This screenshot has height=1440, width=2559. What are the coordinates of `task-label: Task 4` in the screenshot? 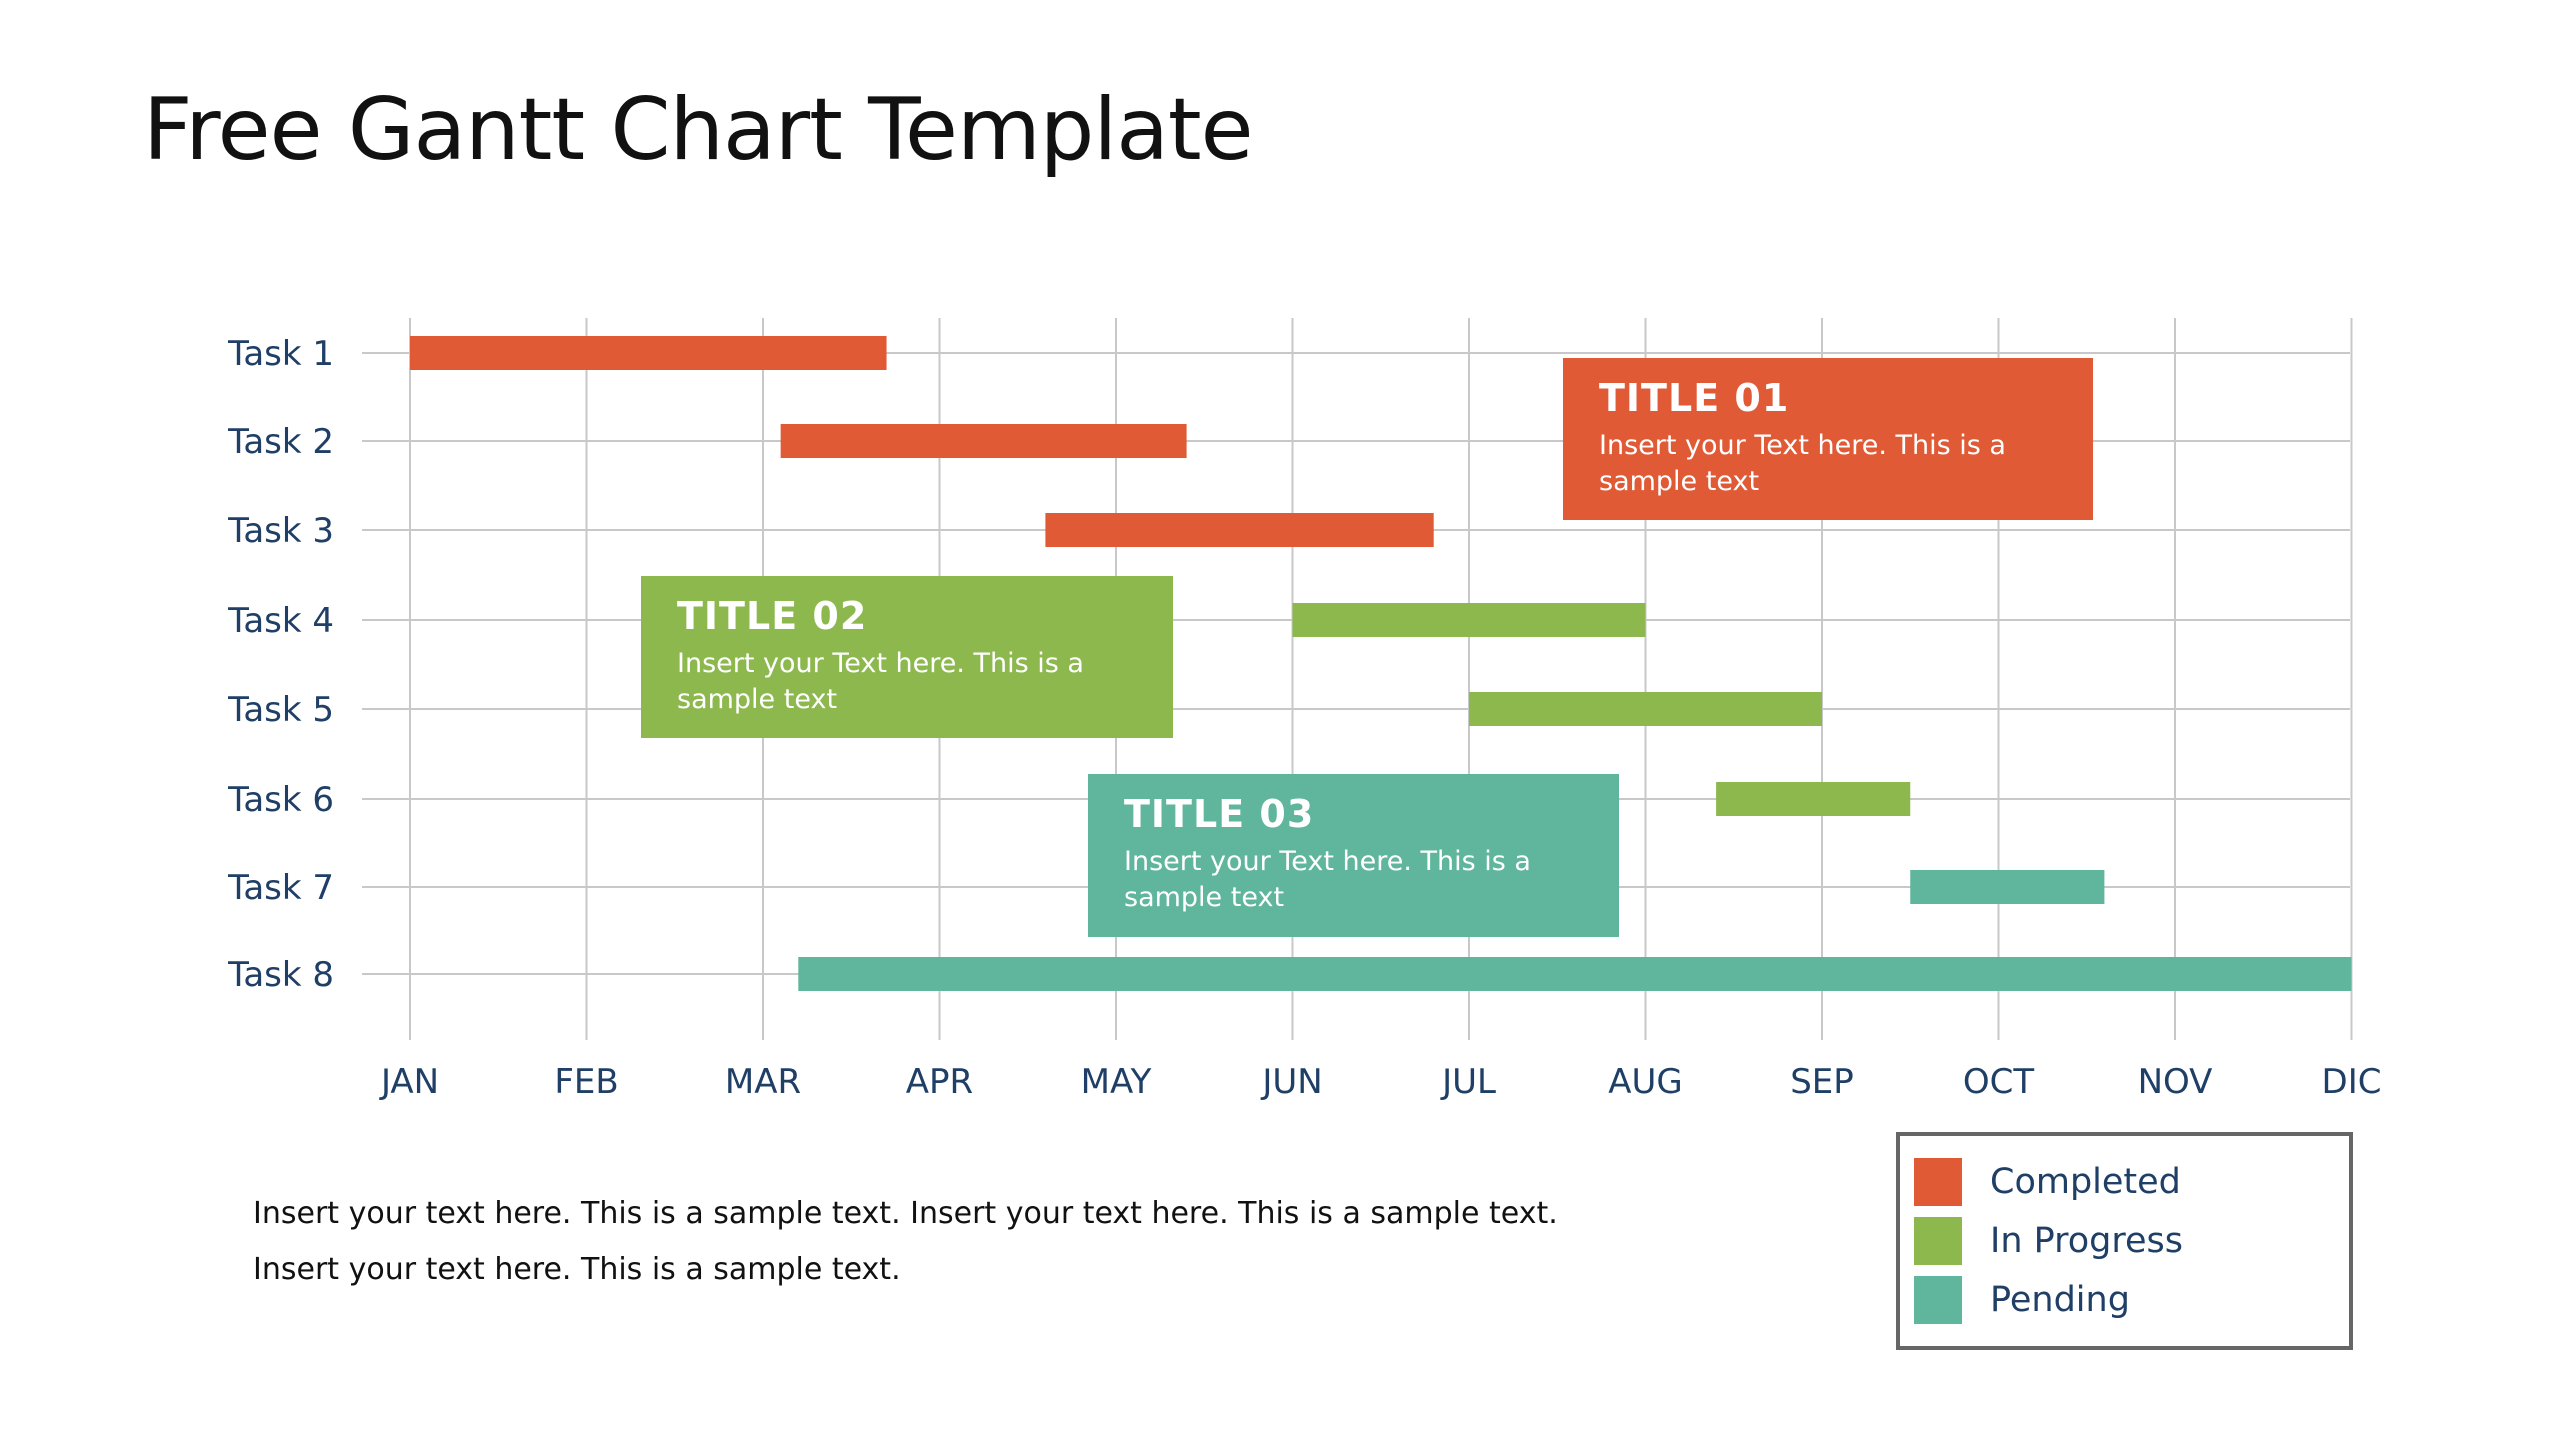 It's located at (280, 621).